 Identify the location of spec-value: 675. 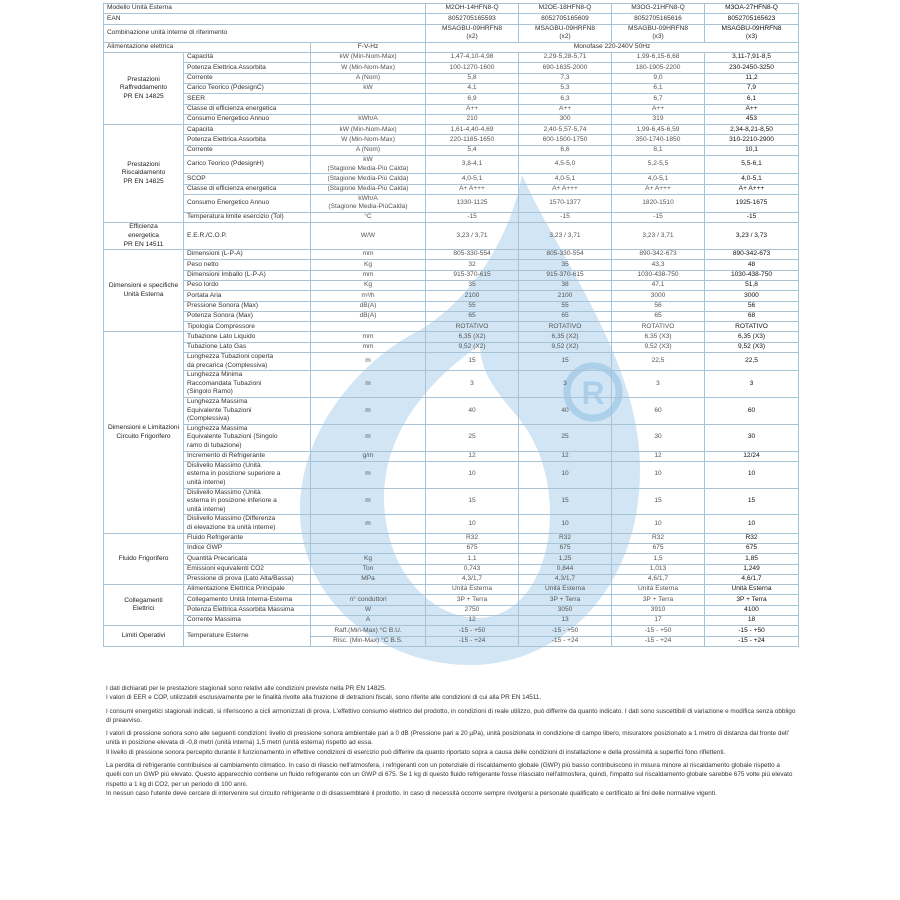
(752, 548).